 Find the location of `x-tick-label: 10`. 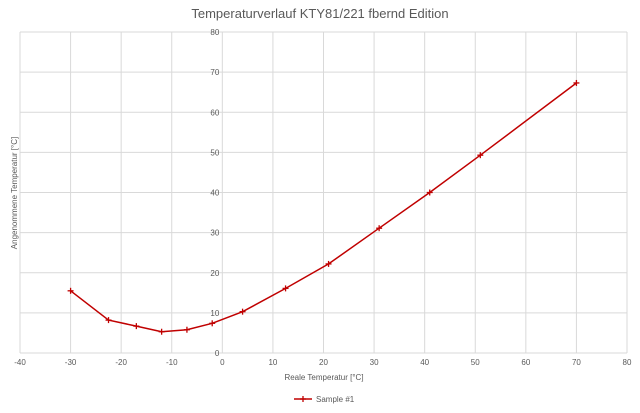

x-tick-label: 10 is located at coordinates (272, 362).